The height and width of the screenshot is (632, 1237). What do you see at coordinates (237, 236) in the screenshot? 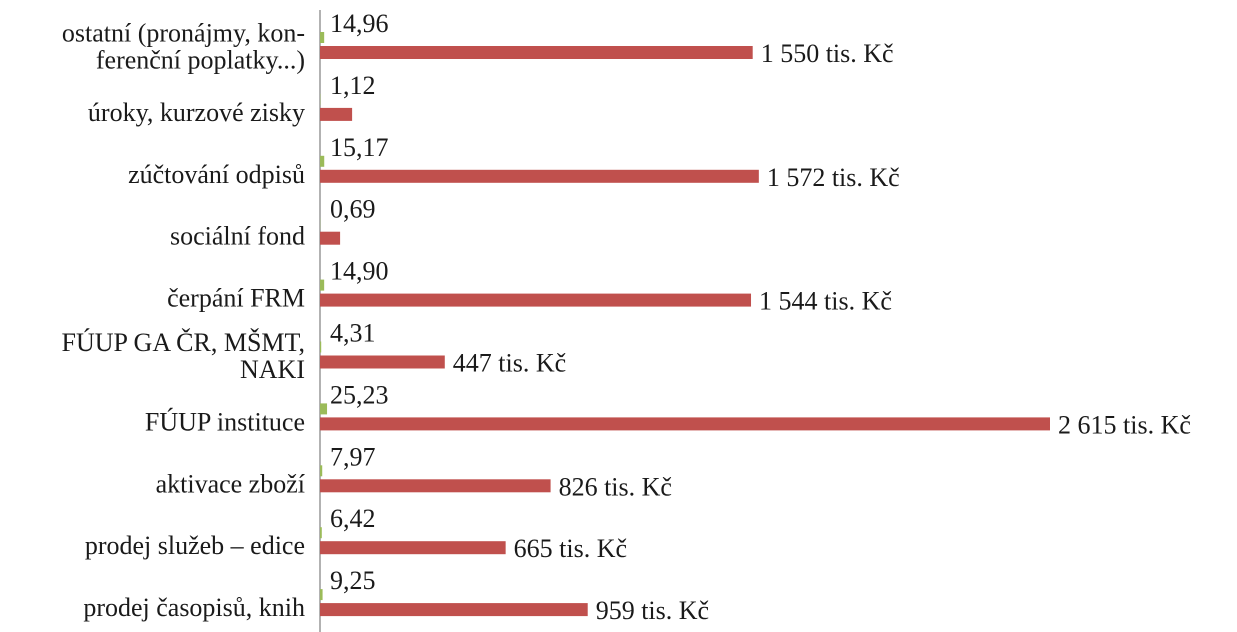
I see `category-label: sociální fond` at bounding box center [237, 236].